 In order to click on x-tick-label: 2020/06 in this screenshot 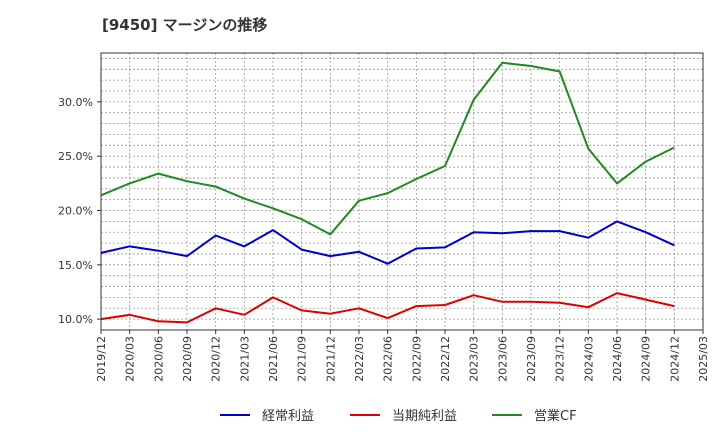, I will do `click(158, 359)`.